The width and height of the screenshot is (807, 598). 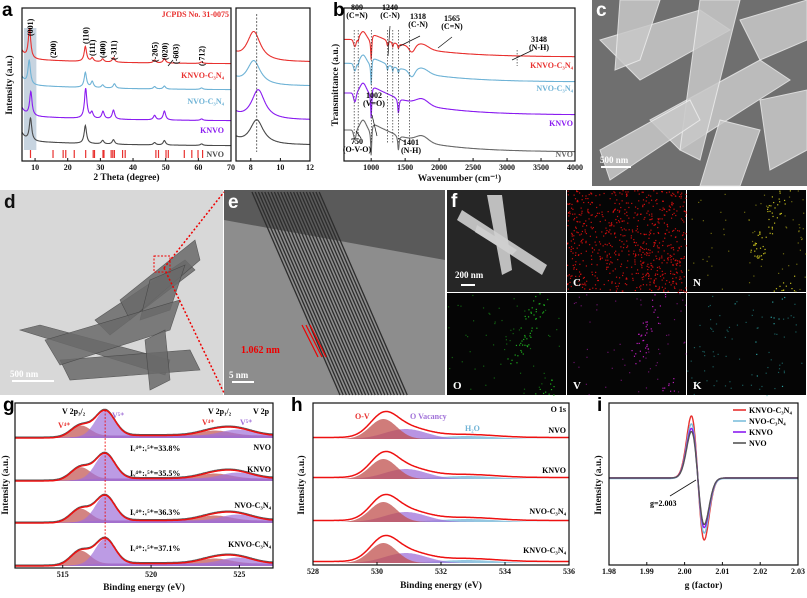 What do you see at coordinates (155, 52) in the screenshot?
I see `hkl-label: (-205)` at bounding box center [155, 52].